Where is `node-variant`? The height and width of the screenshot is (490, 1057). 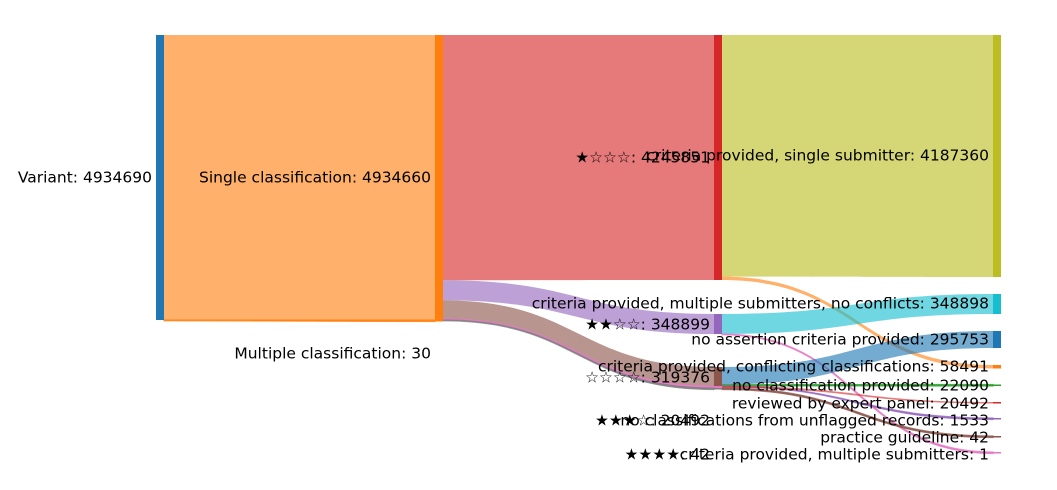
node-variant is located at coordinates (160, 177).